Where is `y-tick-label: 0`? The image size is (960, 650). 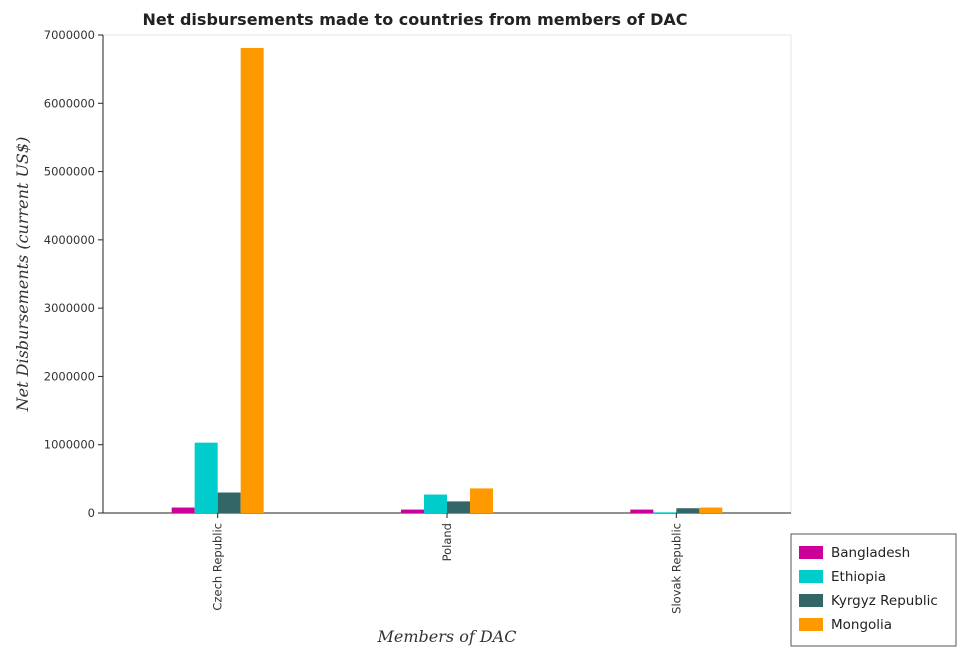
y-tick-label: 0 is located at coordinates (91, 513).